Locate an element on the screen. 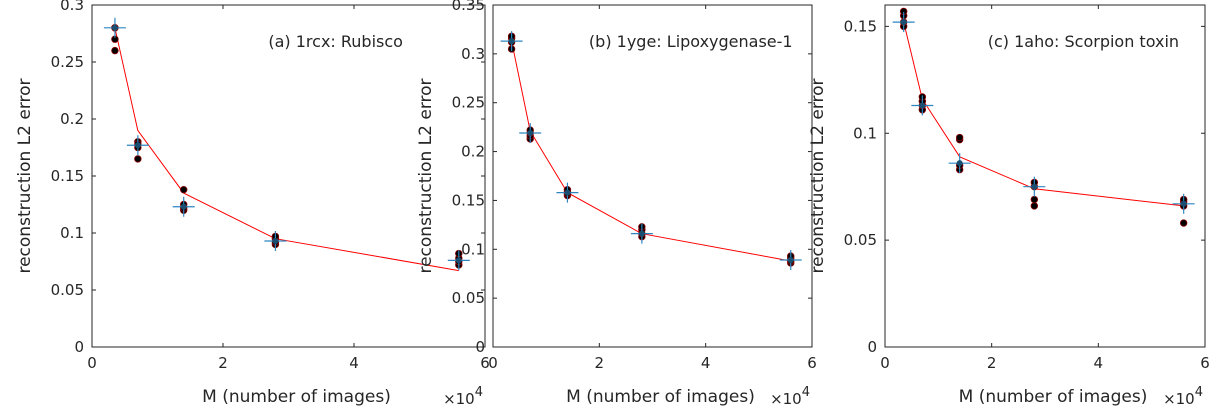 This screenshot has height=408, width=1221. y-tick-label: 0.35 is located at coordinates (468, 7).